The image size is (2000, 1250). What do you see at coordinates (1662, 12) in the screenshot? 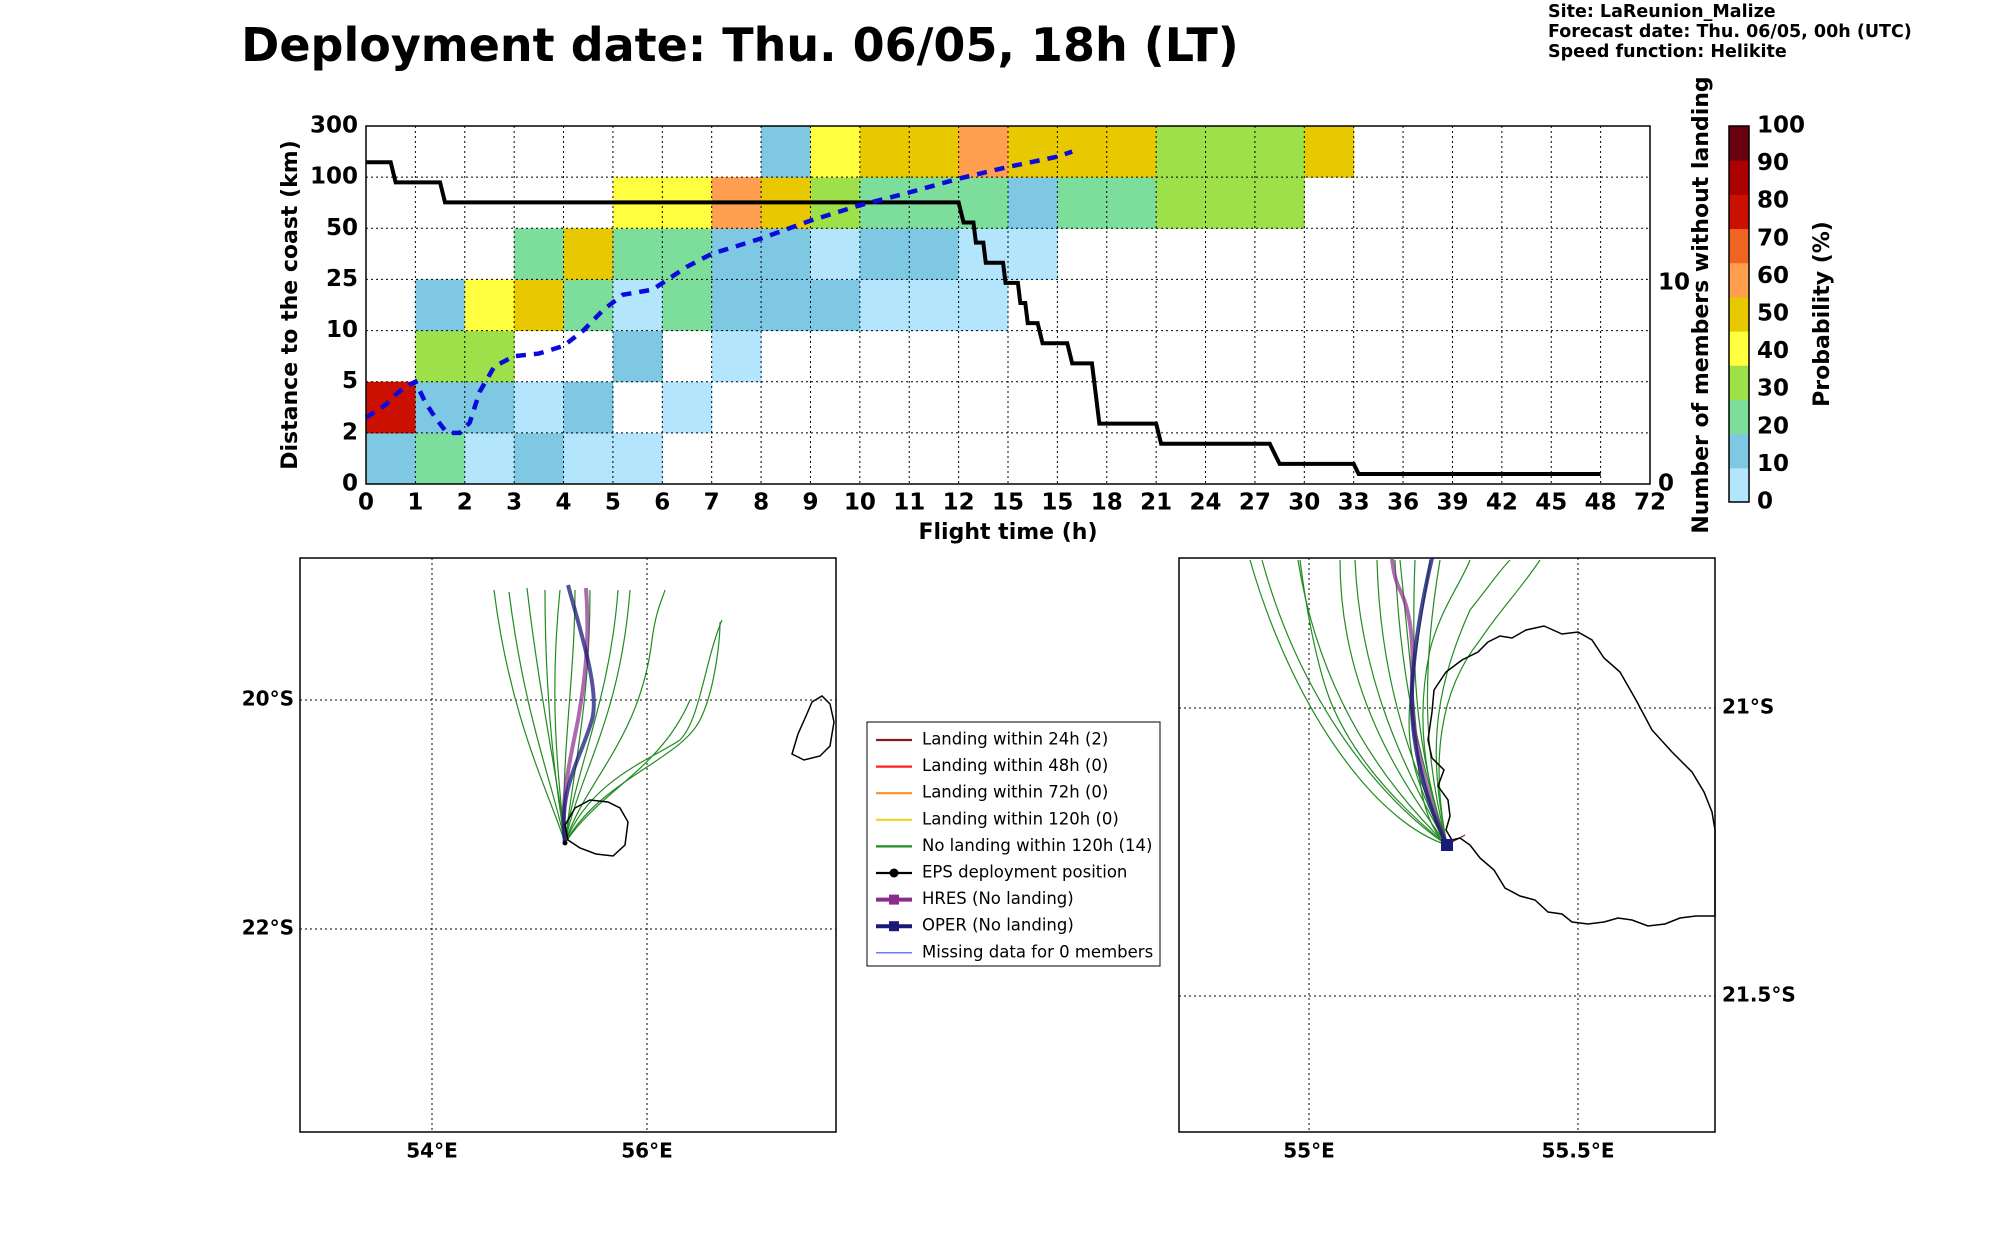
I see `site-label: Site: LaReunion_Malize` at bounding box center [1662, 12].